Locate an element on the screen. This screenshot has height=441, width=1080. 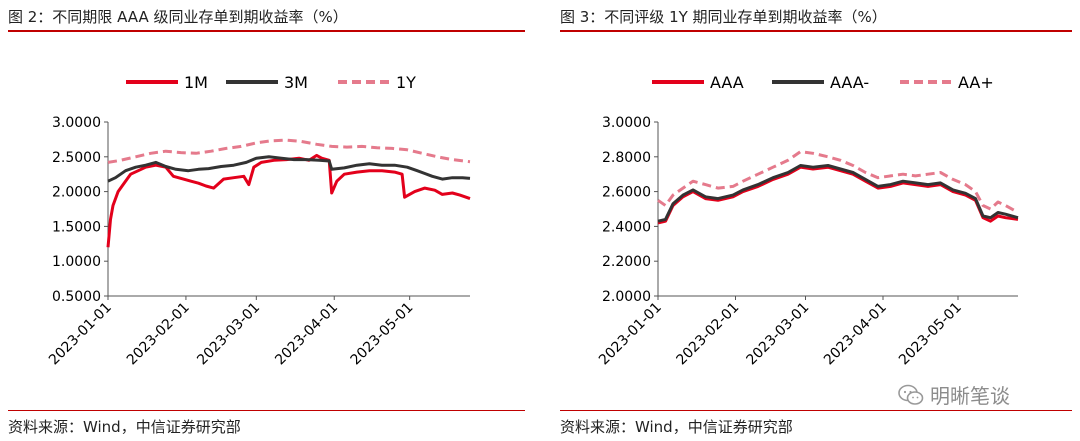
left-source-rule is located at coordinates (266, 410).